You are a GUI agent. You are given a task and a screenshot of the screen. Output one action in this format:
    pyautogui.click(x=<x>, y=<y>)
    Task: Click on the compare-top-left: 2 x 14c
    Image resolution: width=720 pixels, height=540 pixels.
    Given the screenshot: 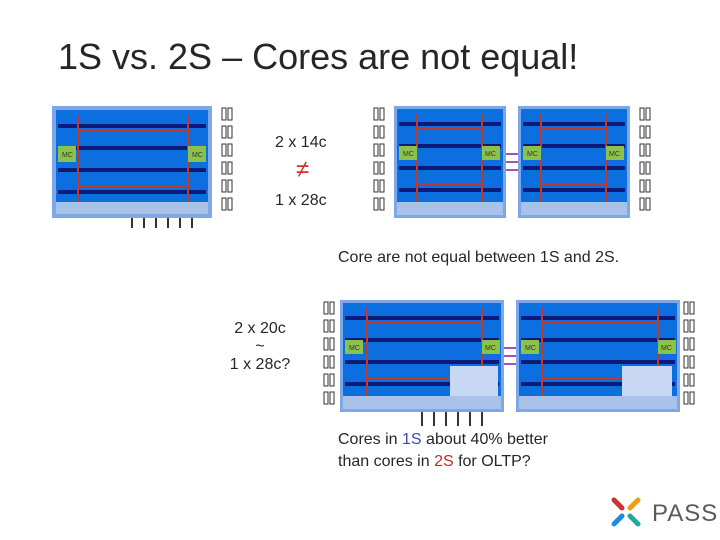 What is the action you would take?
    pyautogui.click(x=301, y=142)
    